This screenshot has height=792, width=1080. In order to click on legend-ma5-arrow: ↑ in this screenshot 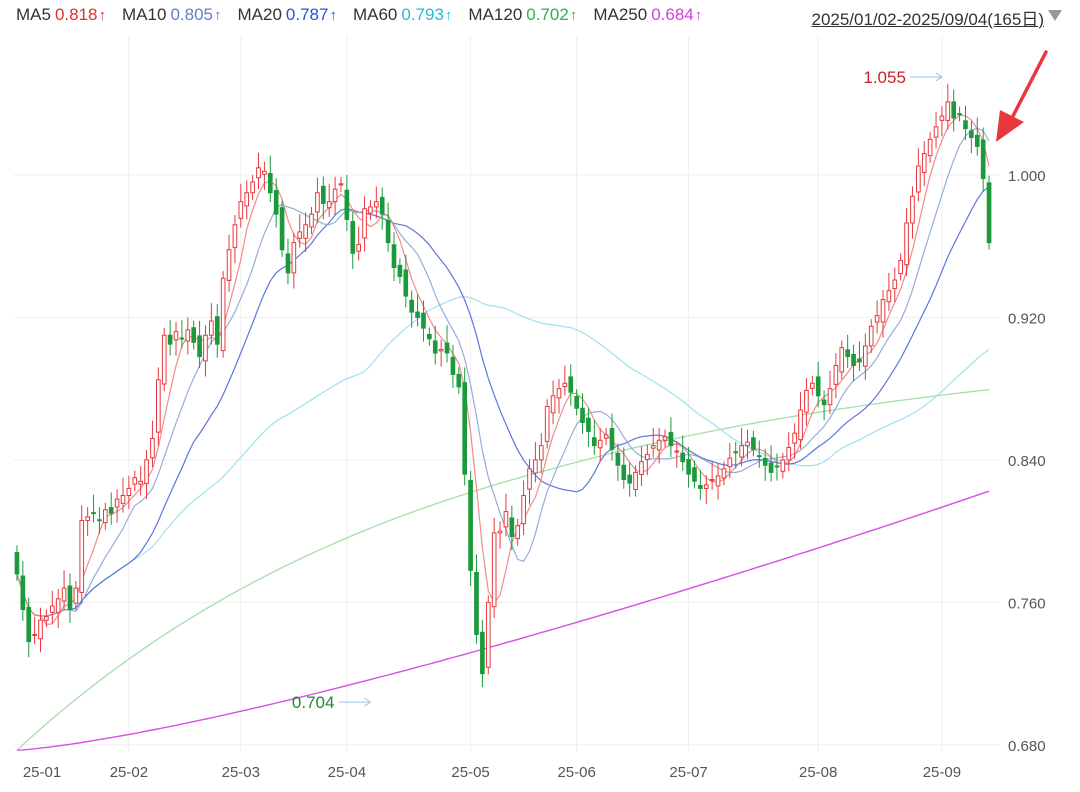, I will do `click(102, 15)`.